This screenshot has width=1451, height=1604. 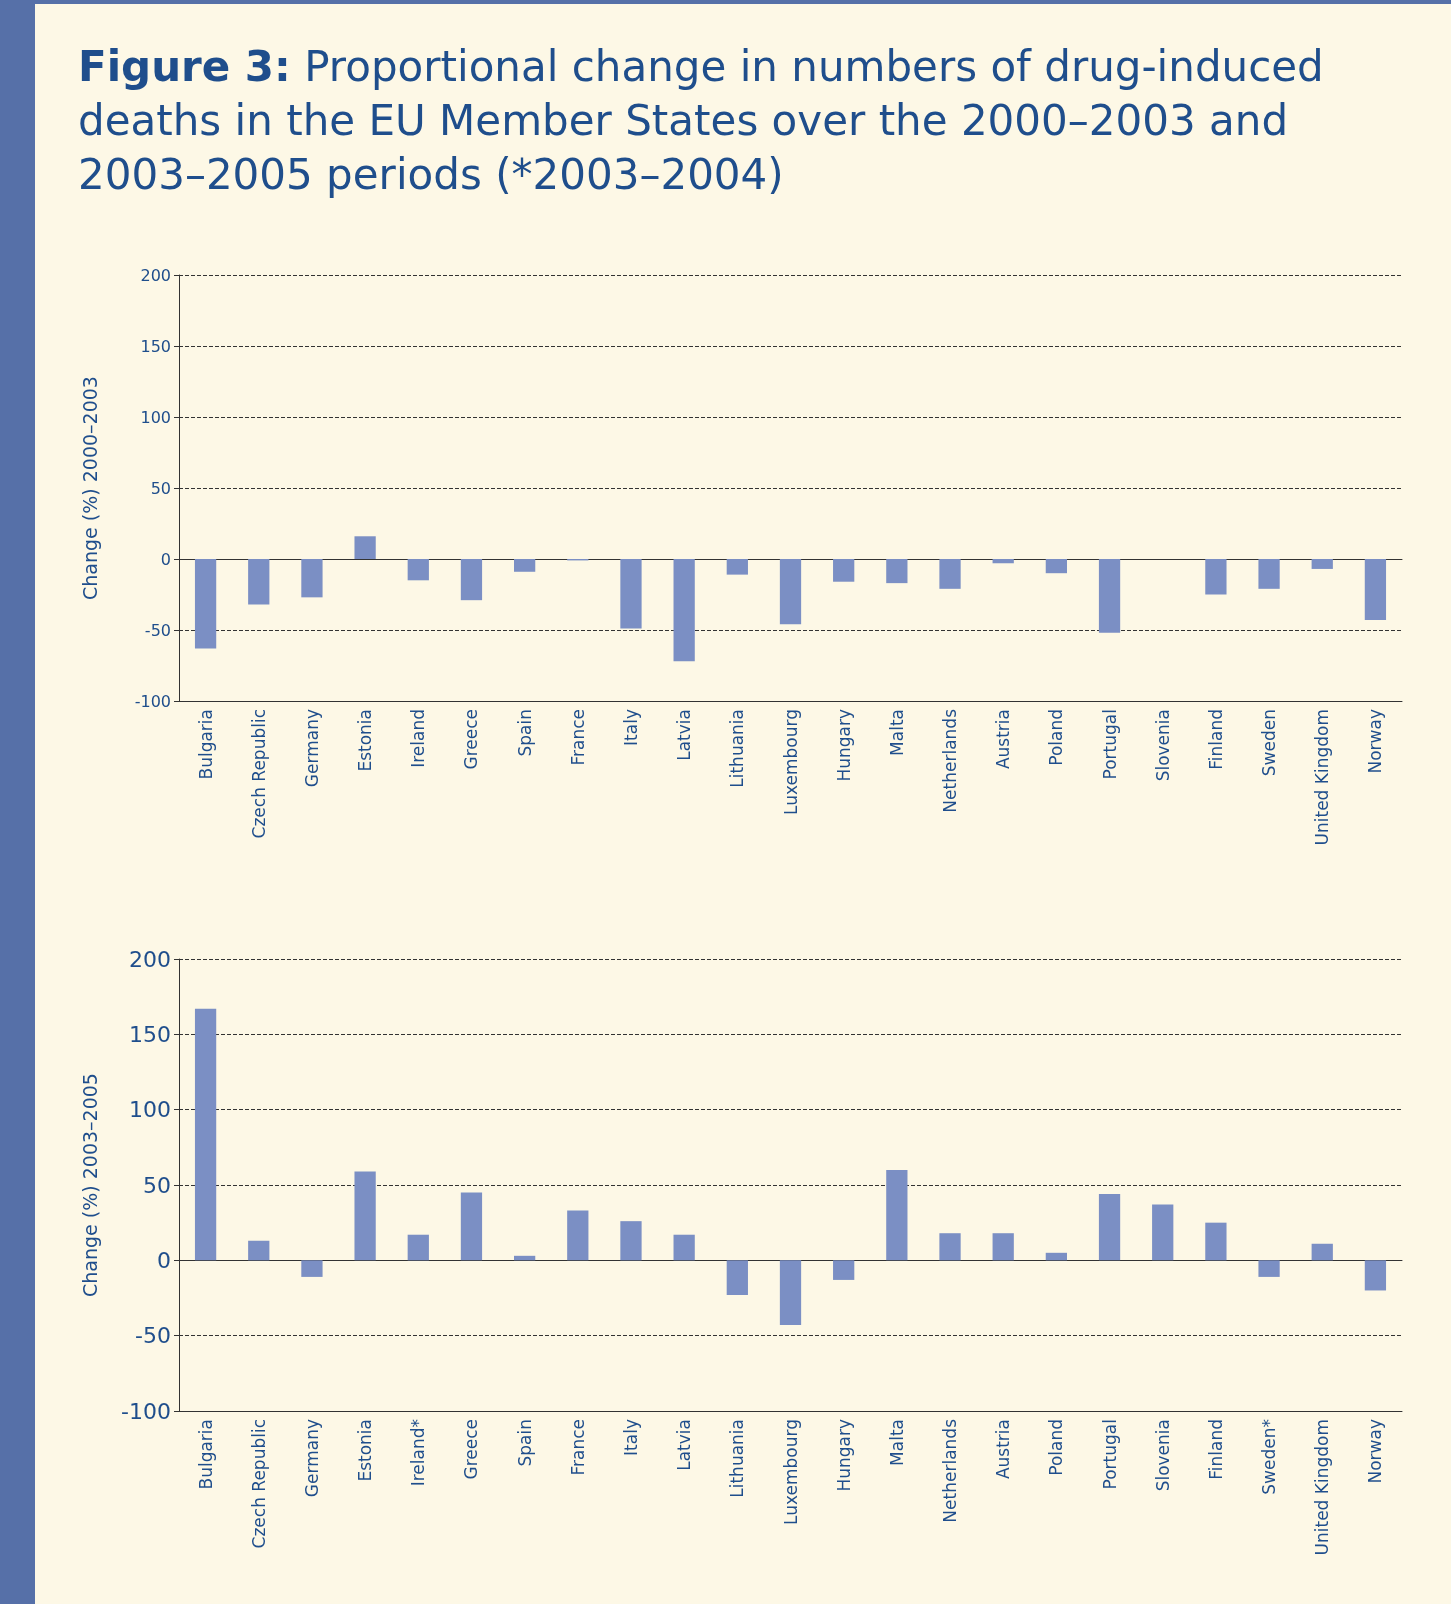 What do you see at coordinates (1269, 1457) in the screenshot?
I see `x-tick-label: Sweden*` at bounding box center [1269, 1457].